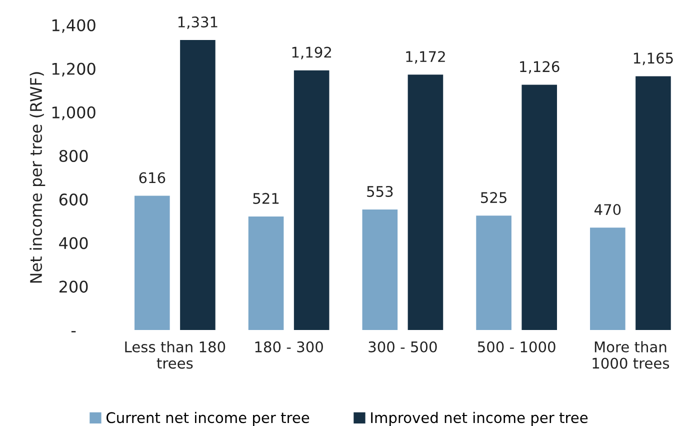 The width and height of the screenshot is (678, 426). Describe the element at coordinates (479, 419) in the screenshot. I see `legend-label: Improved net income per tree` at that location.